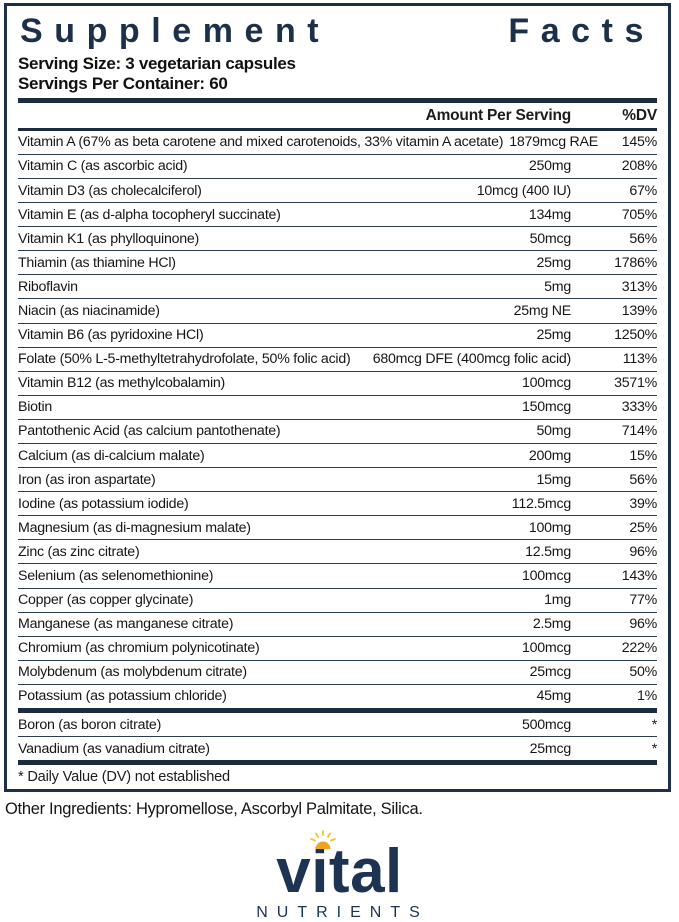  I want to click on cell-label: Magnesium (as di-magnesium malate), so click(134, 527).